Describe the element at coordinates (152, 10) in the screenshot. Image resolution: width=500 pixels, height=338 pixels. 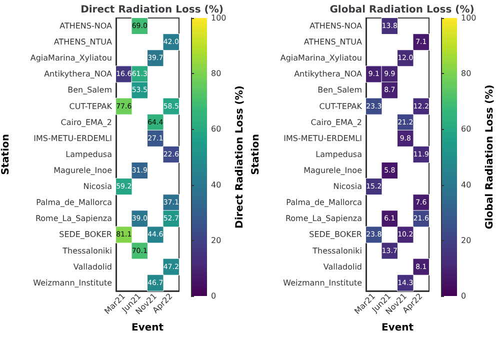
I see `chart-title: Direct Radiation Loss (%)` at that location.